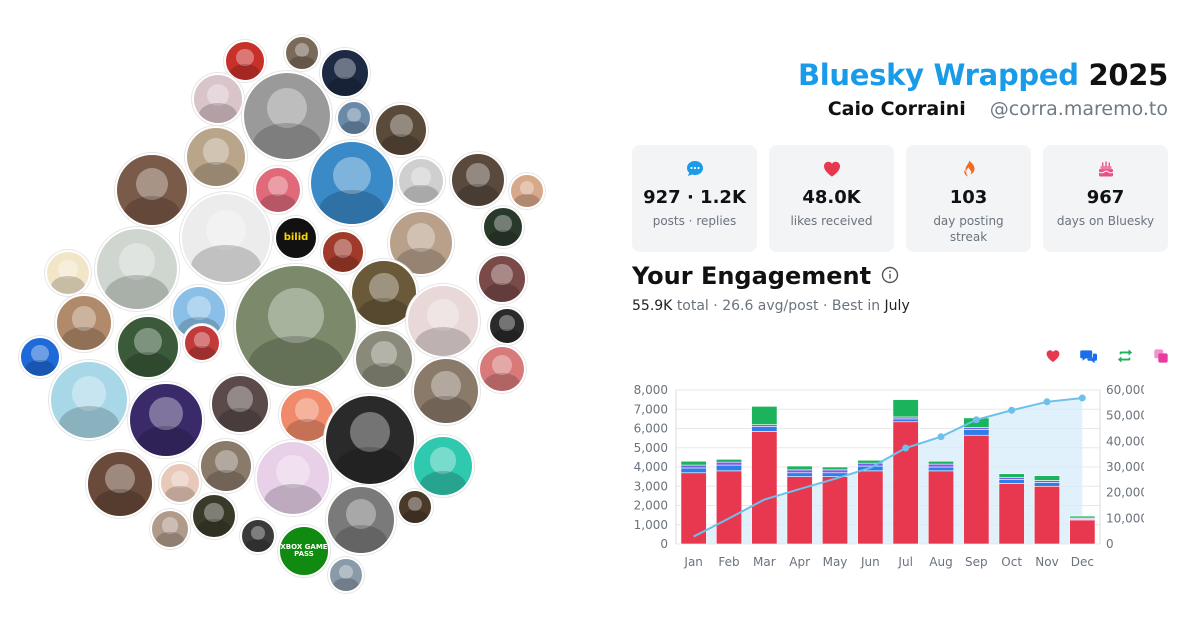 The height and width of the screenshot is (630, 1200). Describe the element at coordinates (651, 467) in the screenshot. I see `y-left-tick-label: 4,000` at that location.